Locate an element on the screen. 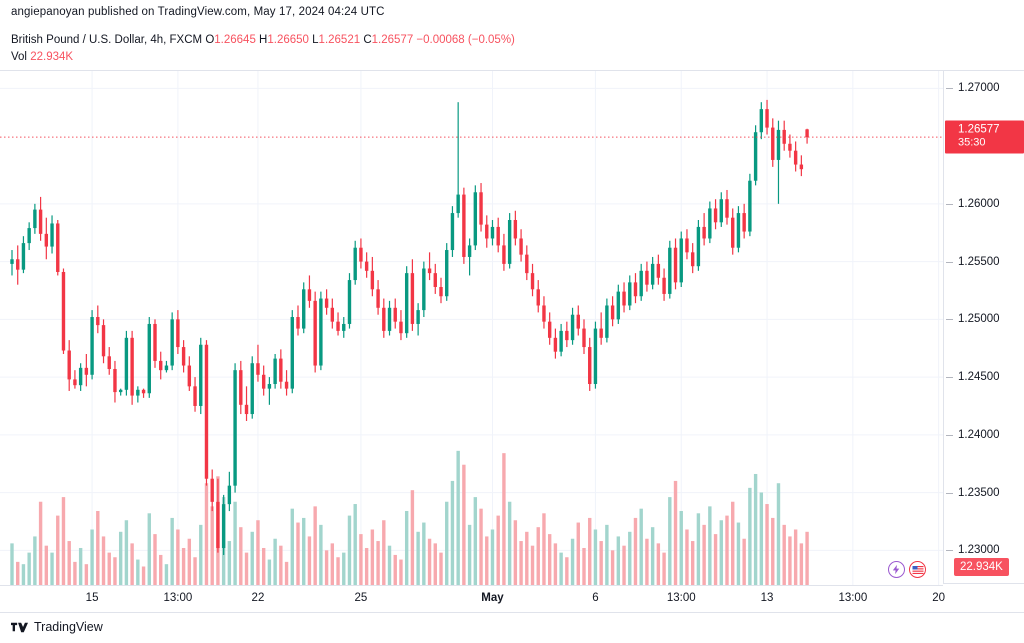 This screenshot has width=1024, height=643. lightning-bolt-icon is located at coordinates (896, 569).